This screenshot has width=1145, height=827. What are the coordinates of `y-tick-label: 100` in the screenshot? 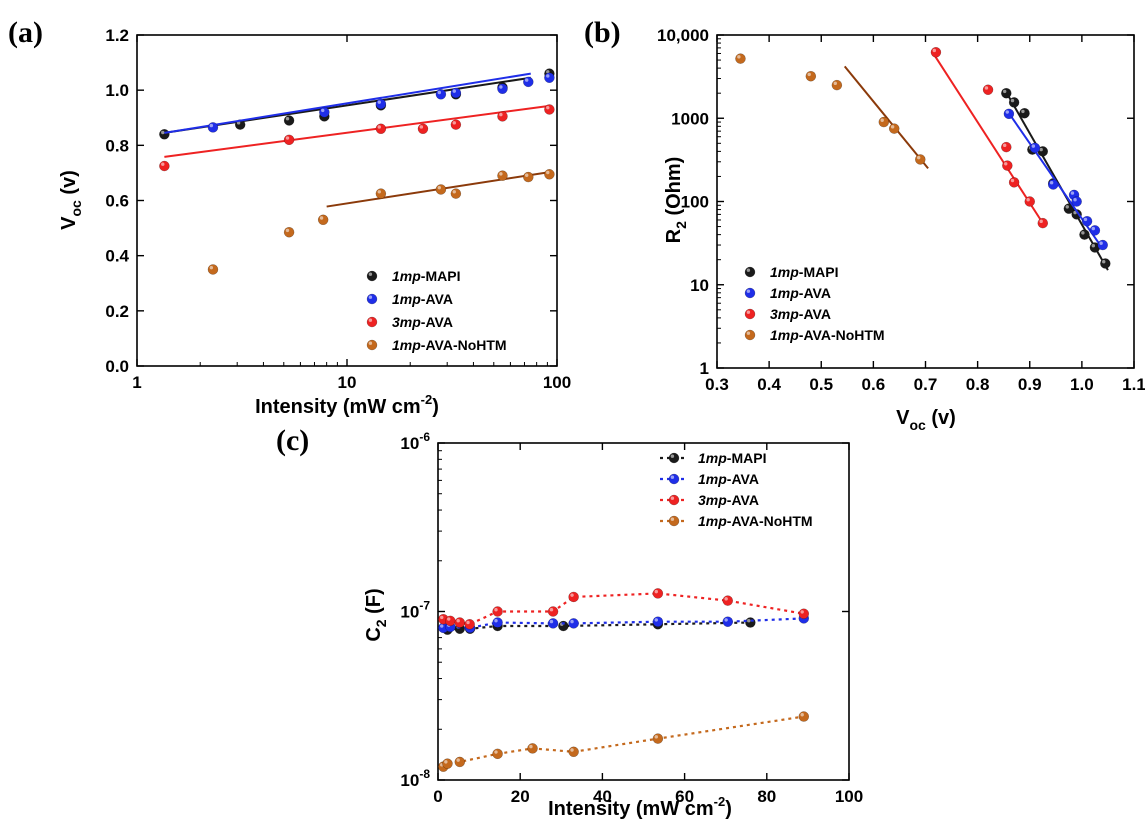 It's located at (695, 202).